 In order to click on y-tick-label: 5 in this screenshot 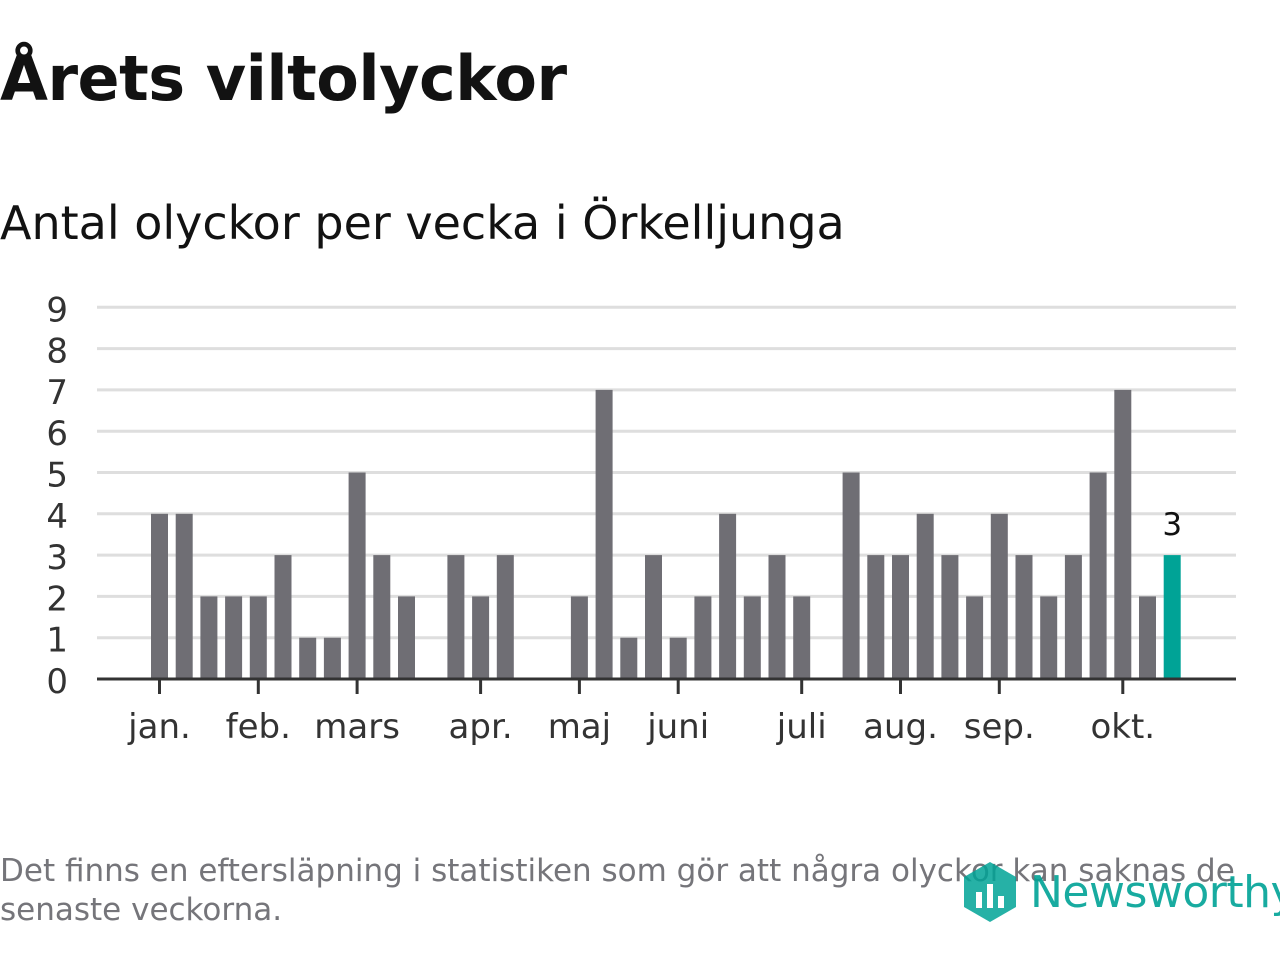, I will do `click(57, 476)`.